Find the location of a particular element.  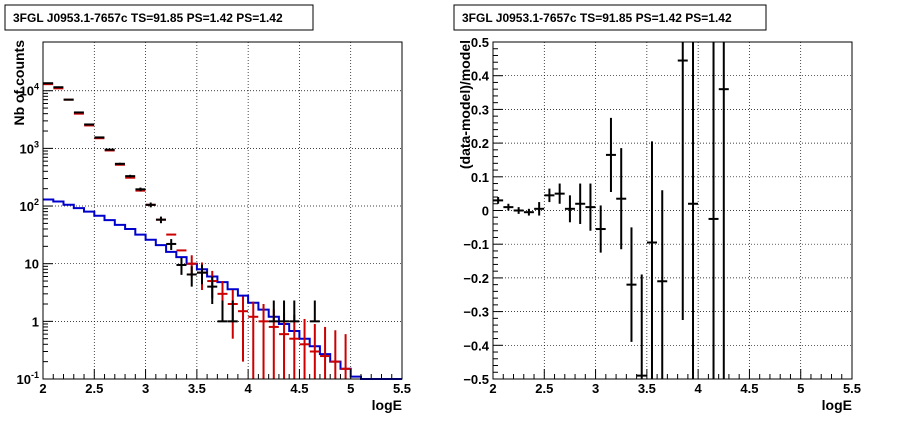

right-x-tick-label: 2.5 is located at coordinates (544, 388).